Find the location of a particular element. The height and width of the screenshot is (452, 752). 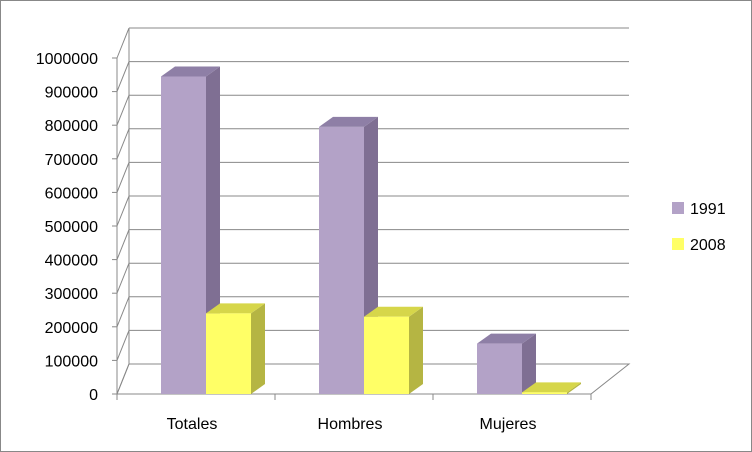

y-tick-label: 400000 is located at coordinates (71, 261).